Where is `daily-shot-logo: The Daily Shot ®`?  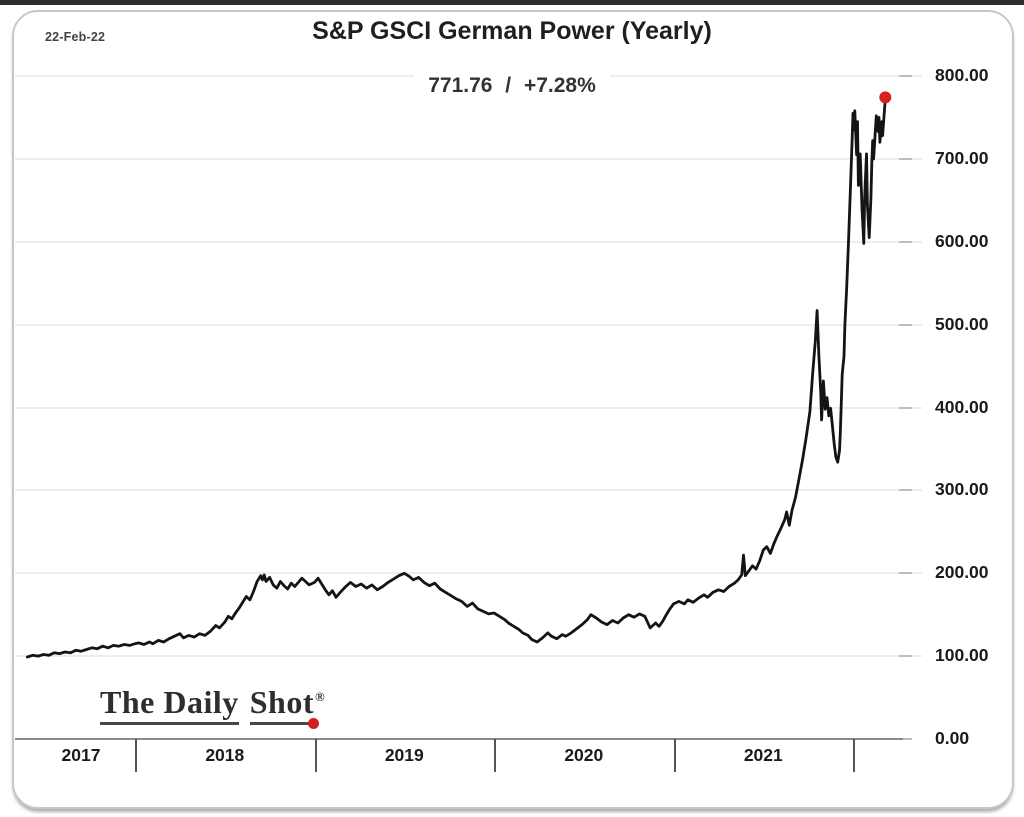
daily-shot-logo: The Daily Shot ® is located at coordinates (213, 706).